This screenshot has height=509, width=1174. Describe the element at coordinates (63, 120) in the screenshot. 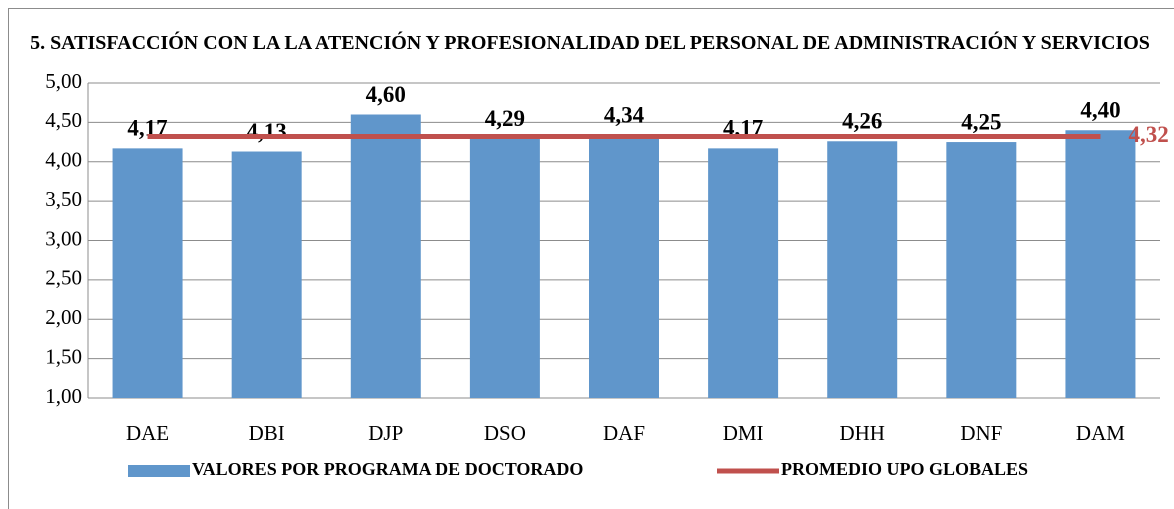

I see `y-tick-label: 4,50` at that location.